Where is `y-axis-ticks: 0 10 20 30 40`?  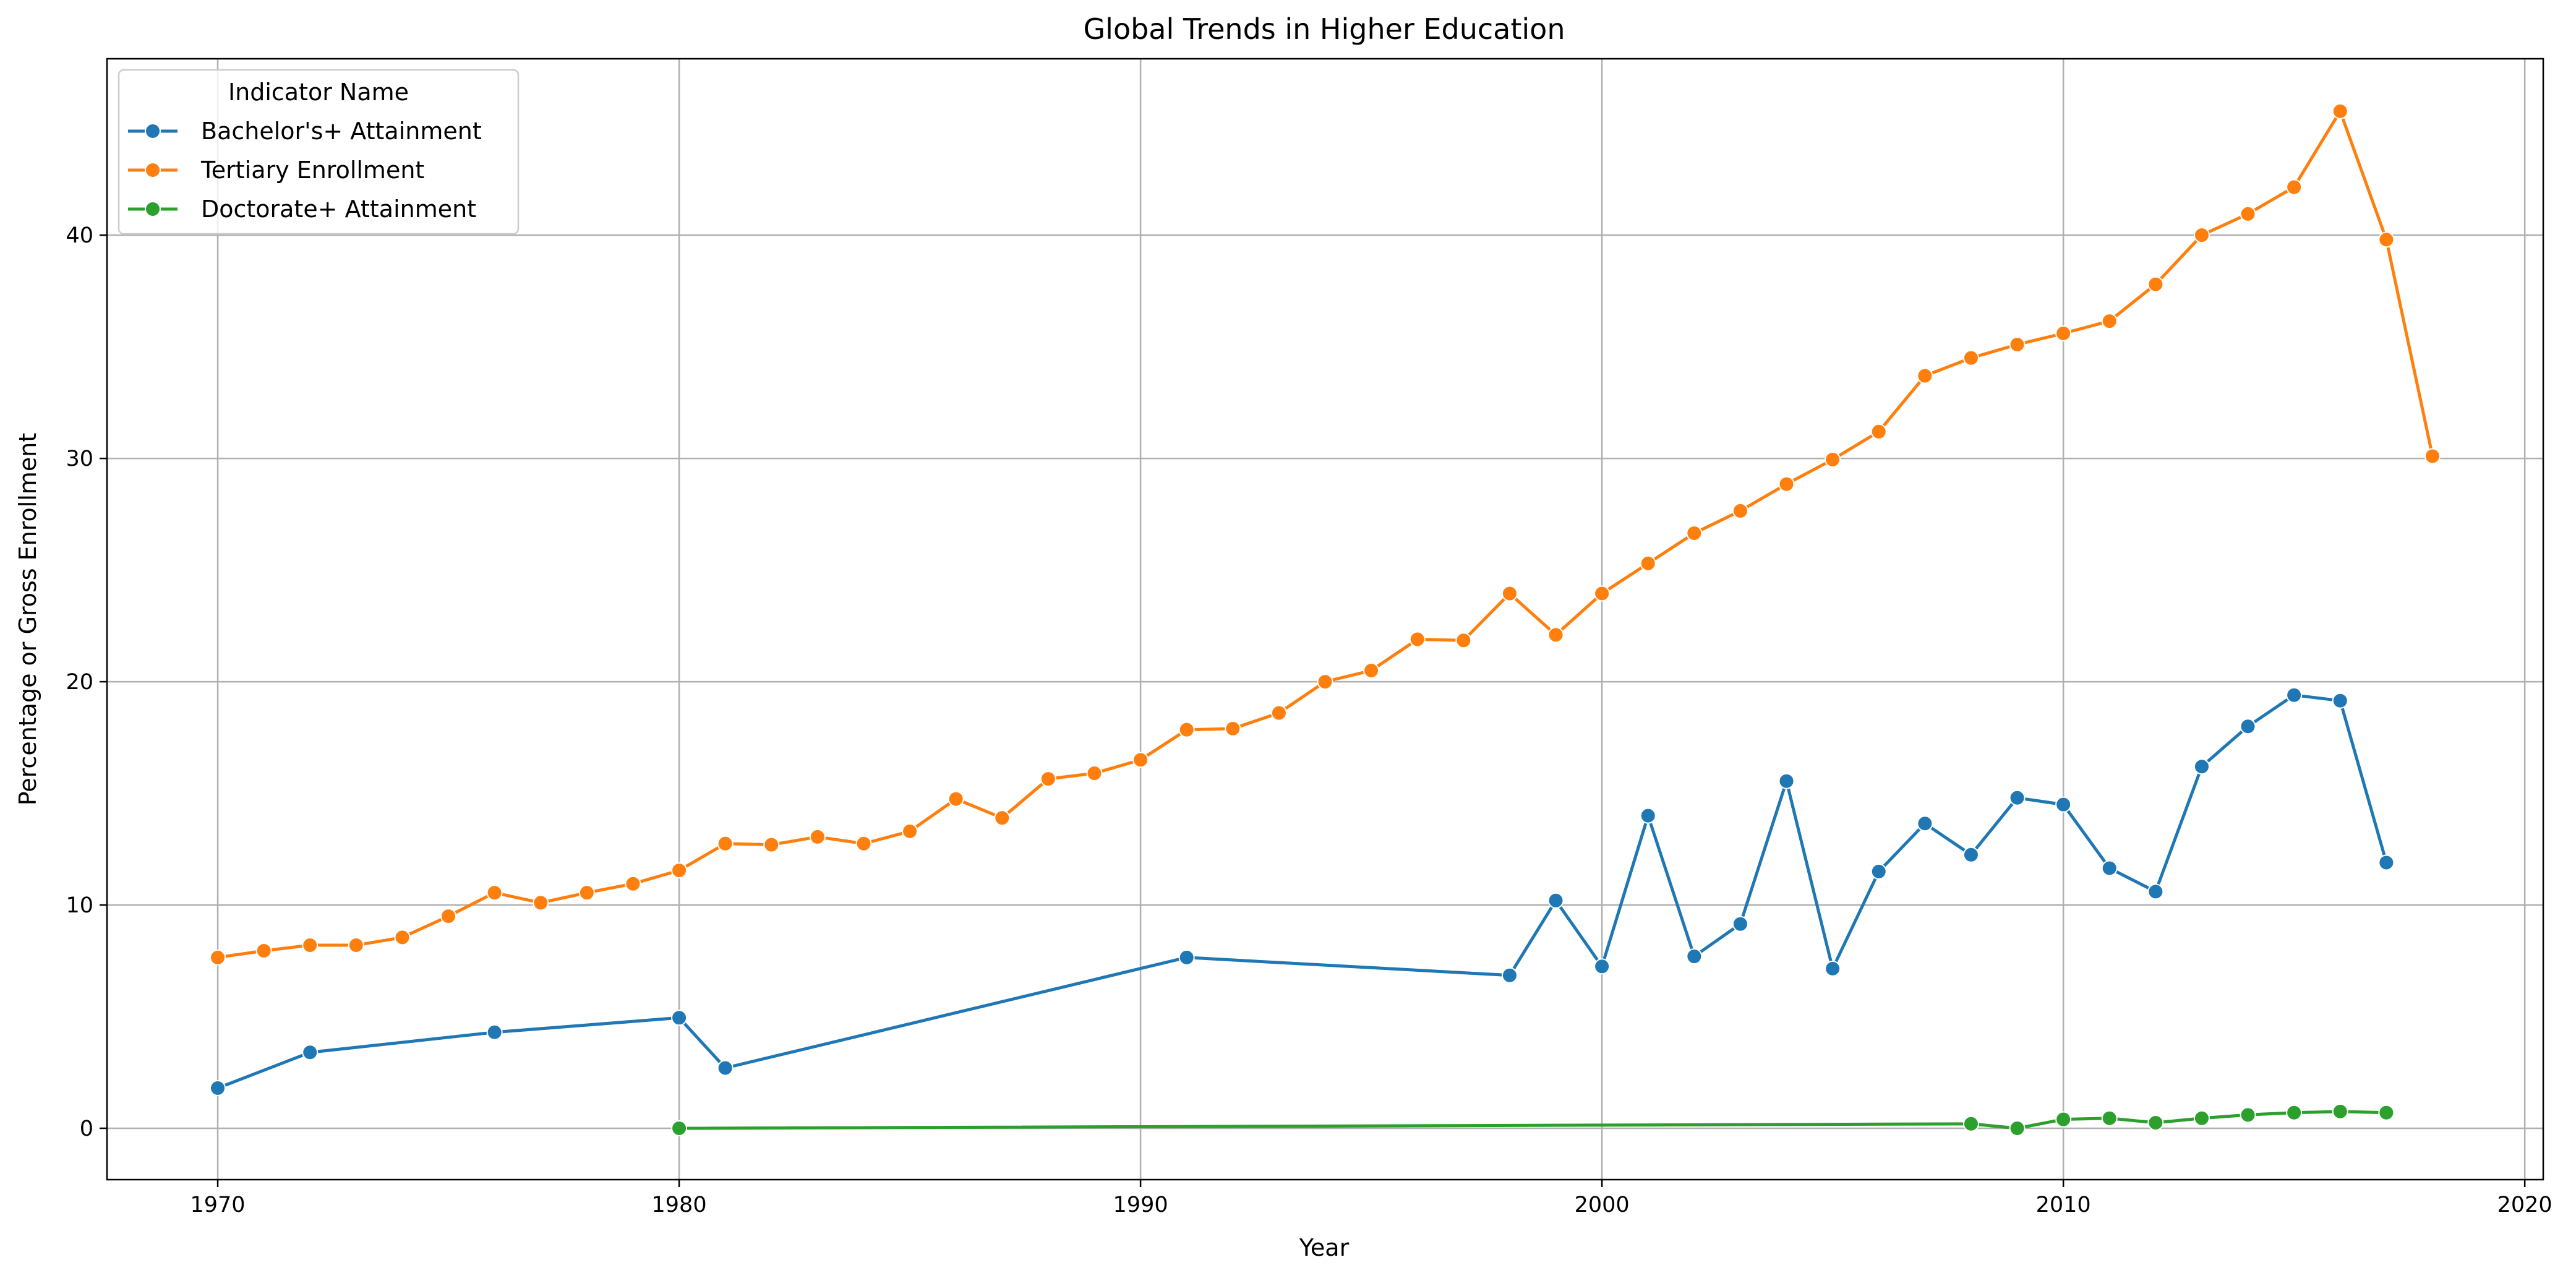
y-axis-ticks: 0 10 20 30 40 is located at coordinates (87, 682).